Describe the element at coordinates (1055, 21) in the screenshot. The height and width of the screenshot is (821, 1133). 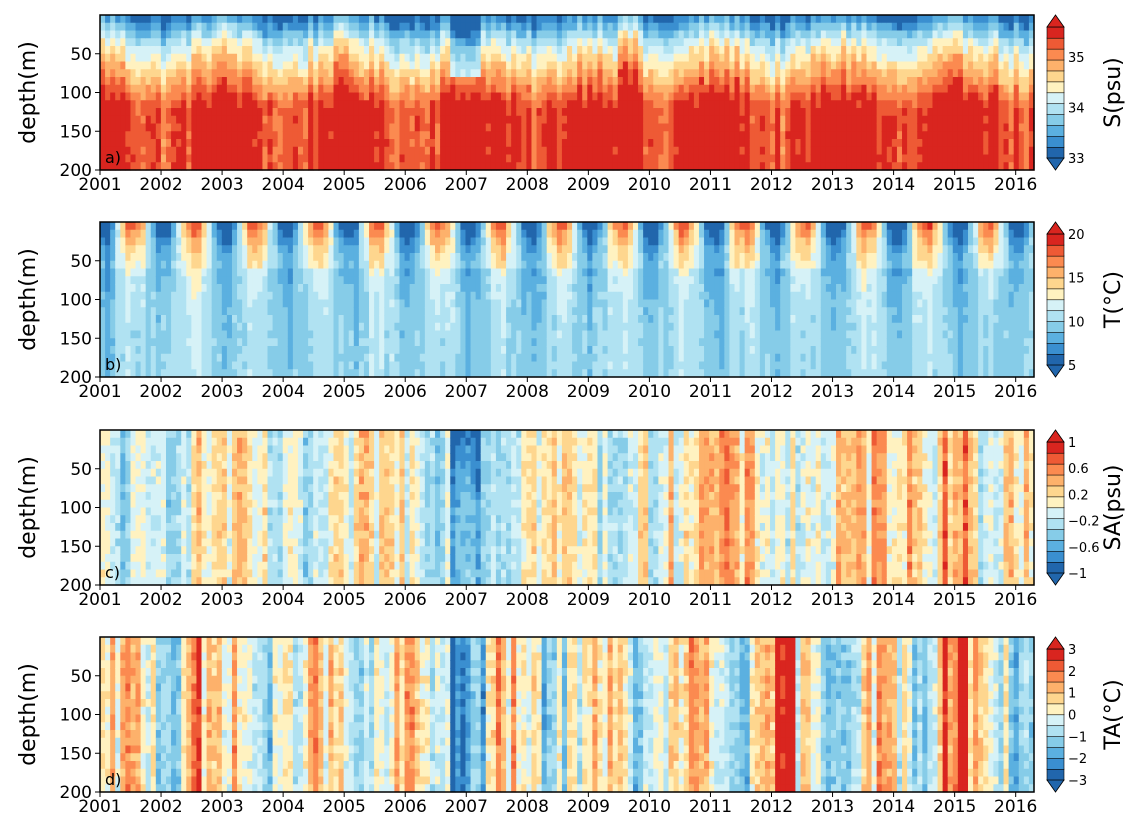
I see `colorbar-max-arrow` at that location.